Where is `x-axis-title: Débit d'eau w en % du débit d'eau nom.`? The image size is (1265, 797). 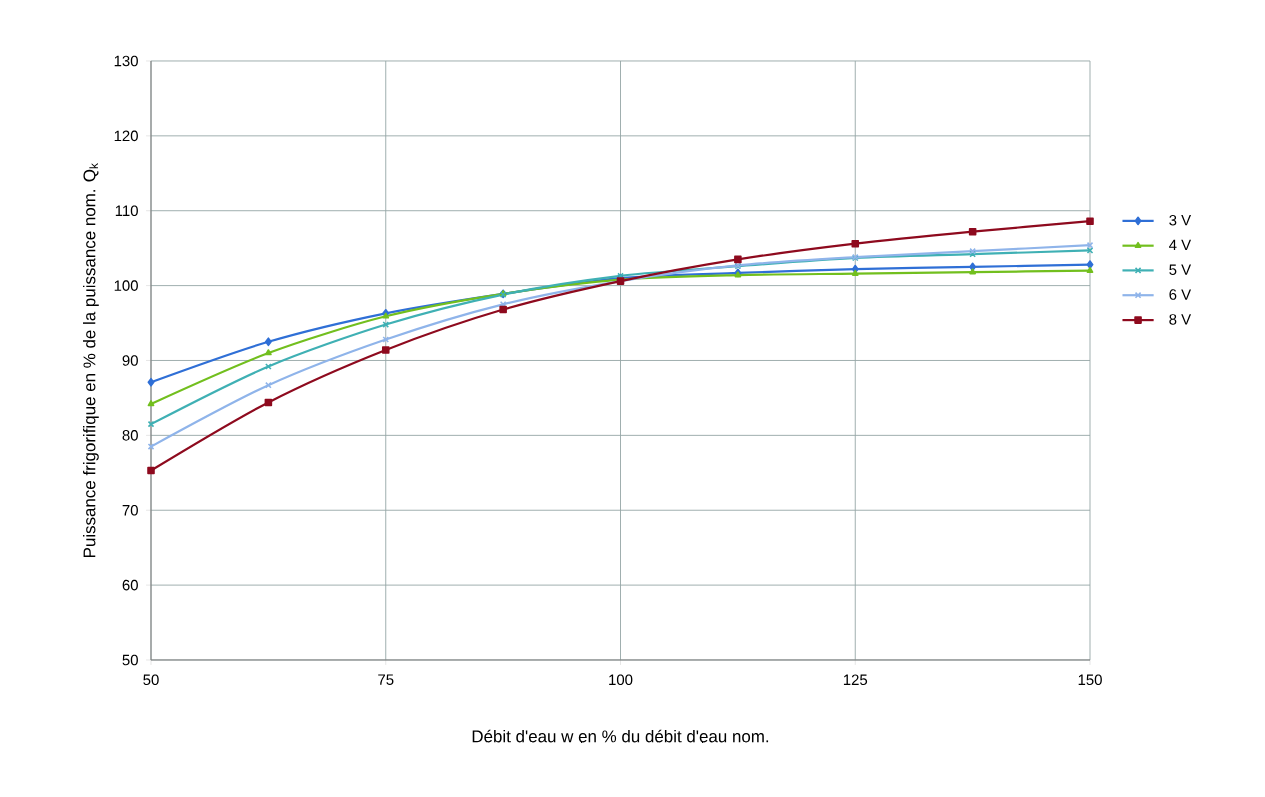
x-axis-title: Débit d'eau w en % du débit d'eau nom. is located at coordinates (620, 736).